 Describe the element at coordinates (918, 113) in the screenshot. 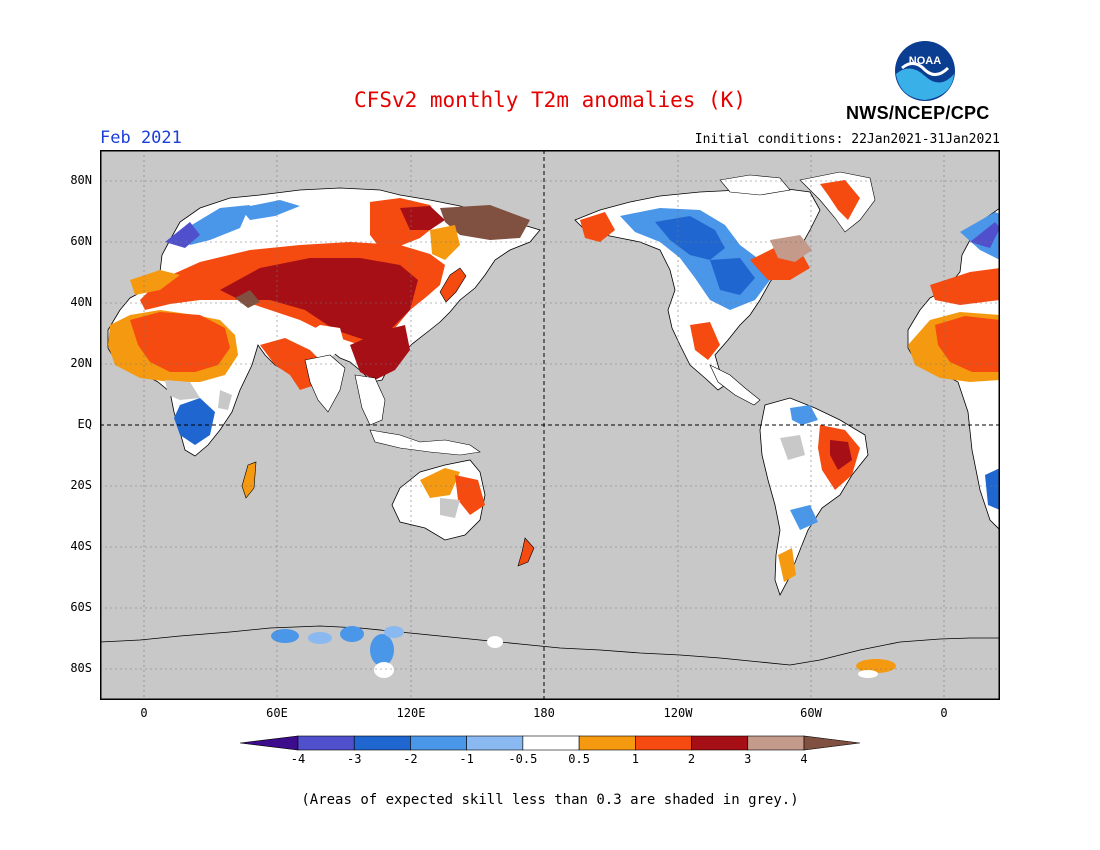

I see `agency-label: NWS/NCEP/CPC` at that location.